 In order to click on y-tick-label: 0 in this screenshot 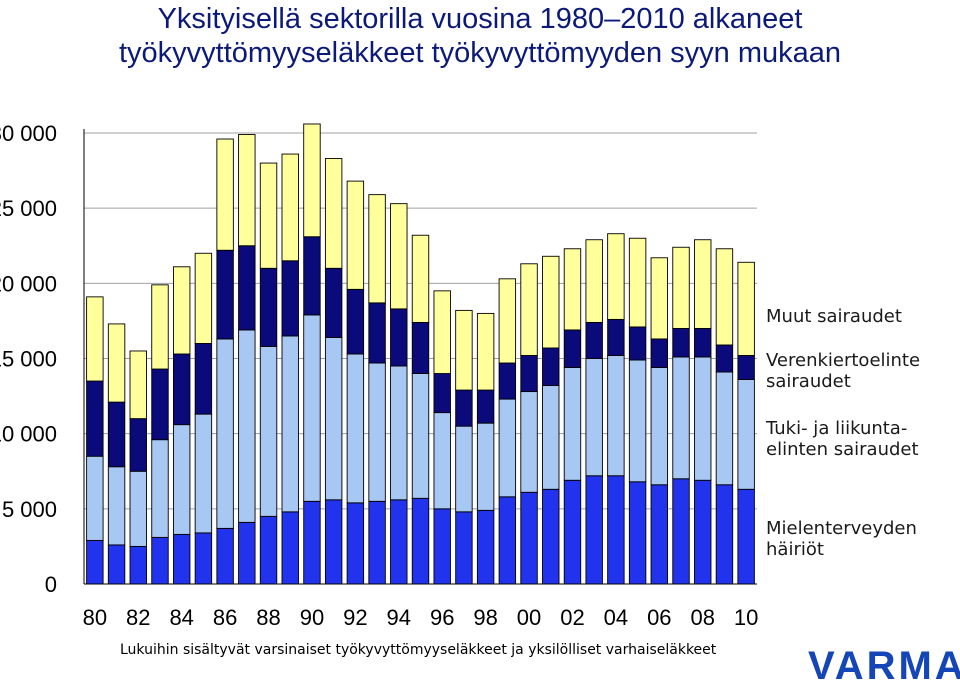, I will do `click(51, 584)`.